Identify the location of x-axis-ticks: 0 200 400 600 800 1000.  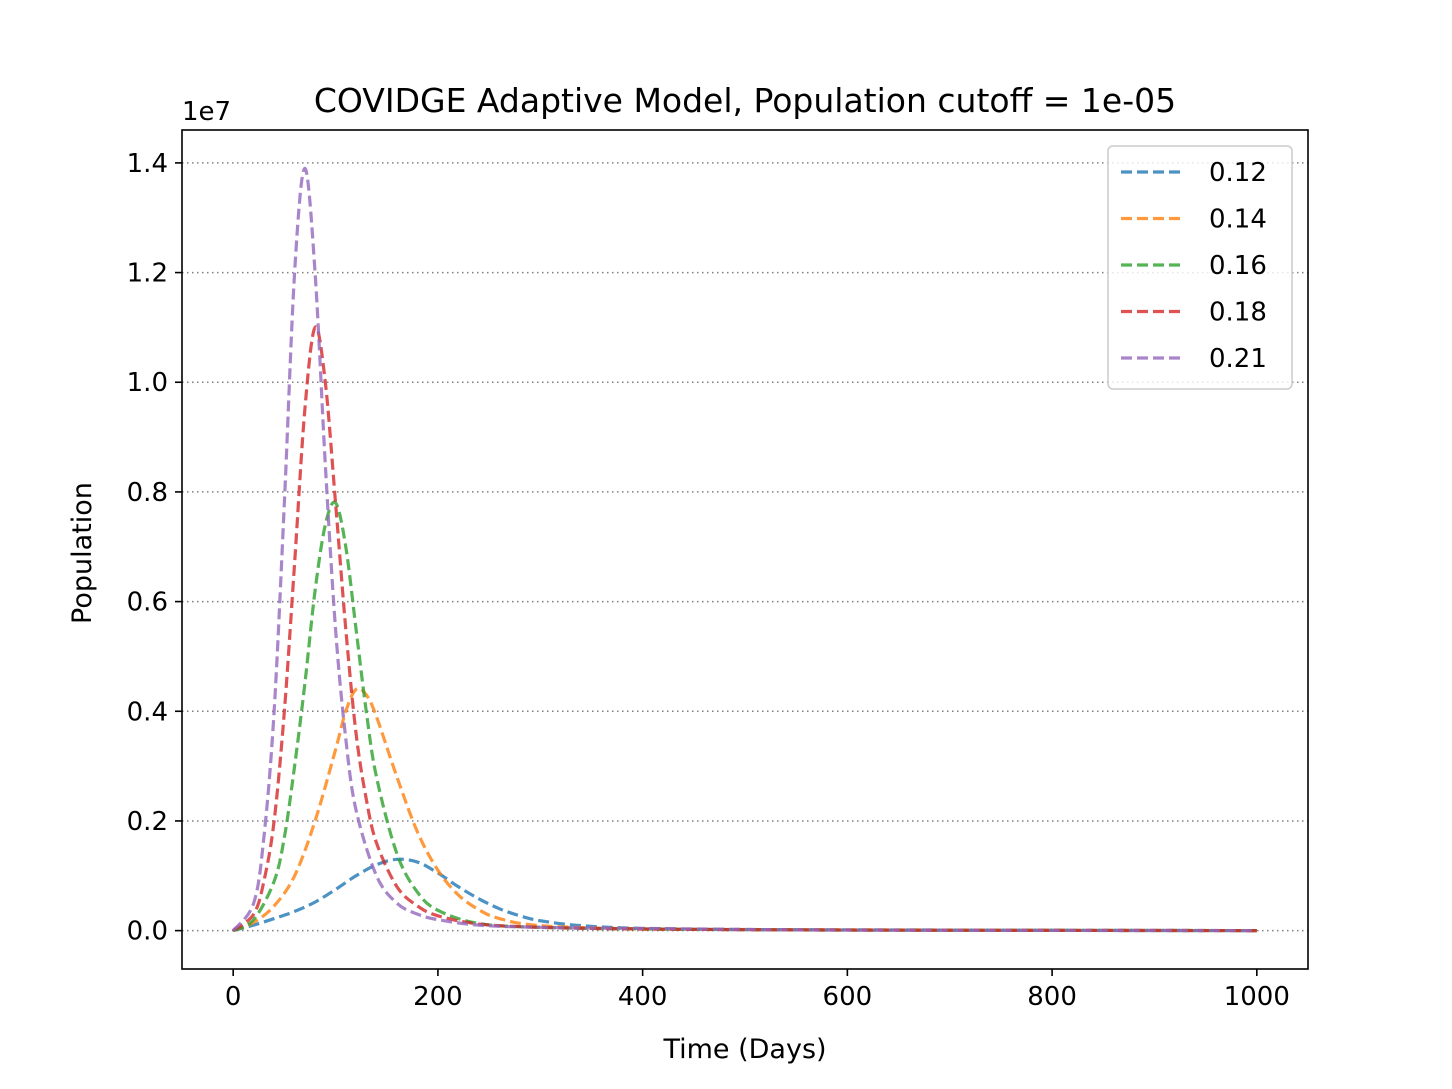
(757, 990).